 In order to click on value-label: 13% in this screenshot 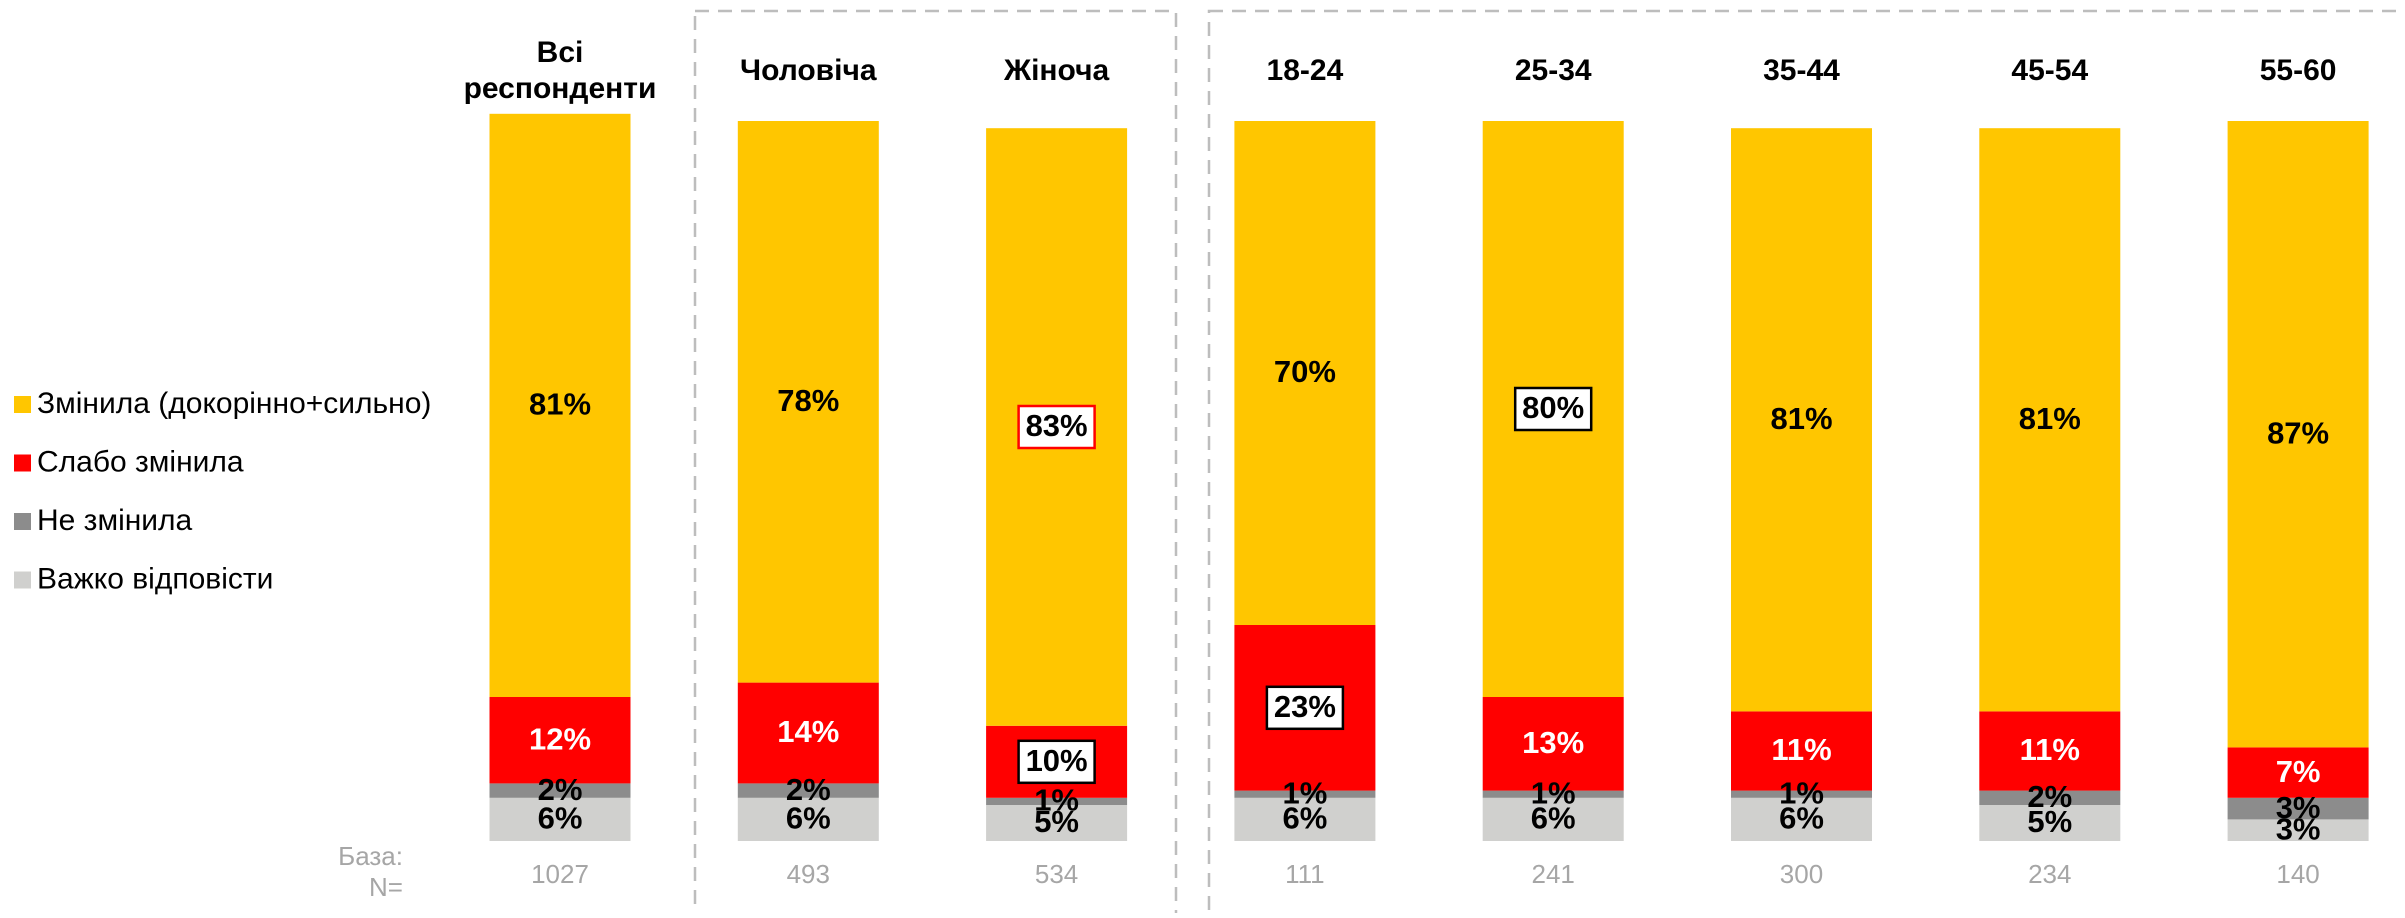, I will do `click(1553, 742)`.